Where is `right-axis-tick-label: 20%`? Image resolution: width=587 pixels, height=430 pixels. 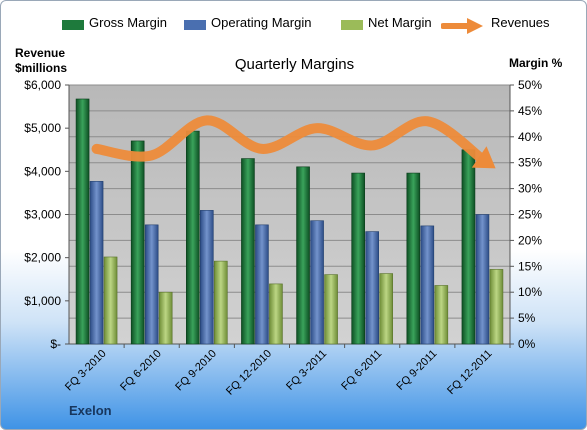
right-axis-tick-label: 20% is located at coordinates (530, 240).